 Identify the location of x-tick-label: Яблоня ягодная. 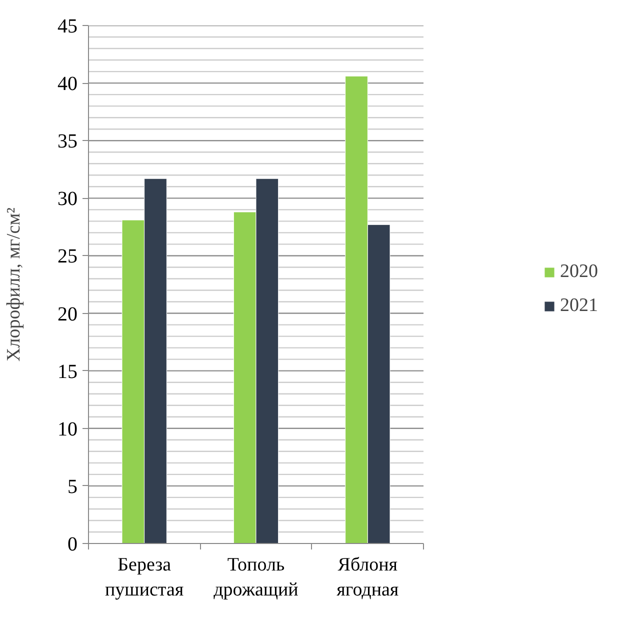
(367, 577).